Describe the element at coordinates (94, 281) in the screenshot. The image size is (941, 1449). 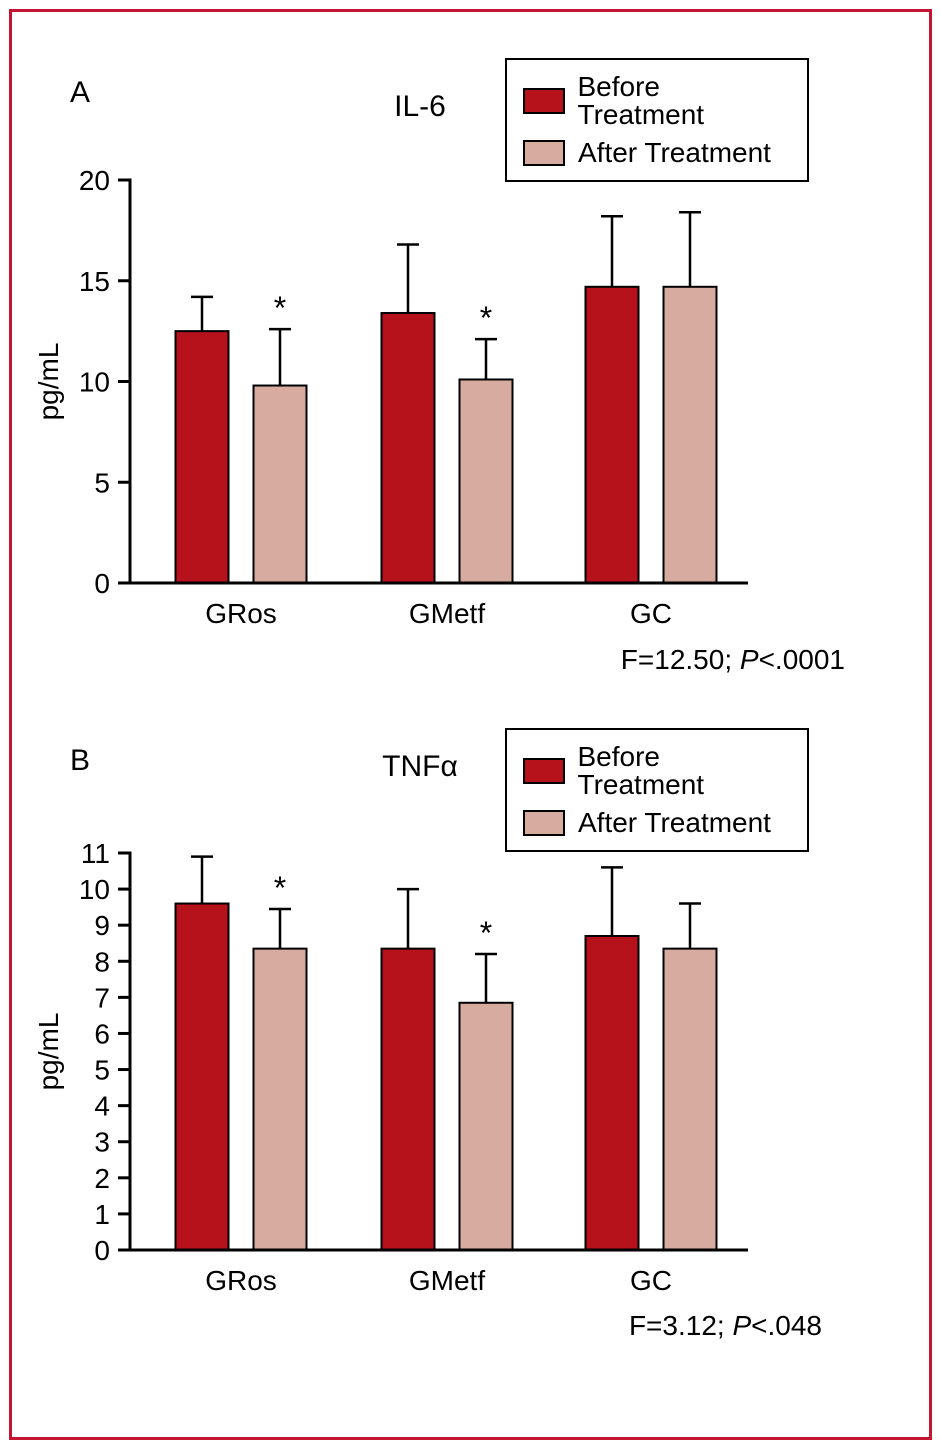
I see `y-tick-label: 15` at that location.